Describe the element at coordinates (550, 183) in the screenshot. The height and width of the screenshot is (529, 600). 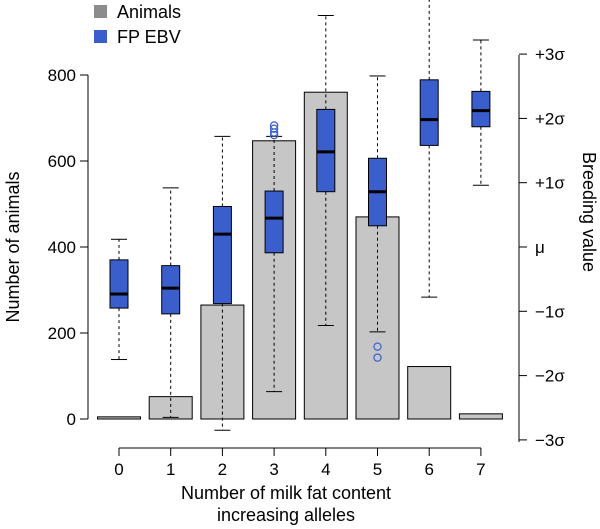
I see `right-tick-label: +1σ` at that location.